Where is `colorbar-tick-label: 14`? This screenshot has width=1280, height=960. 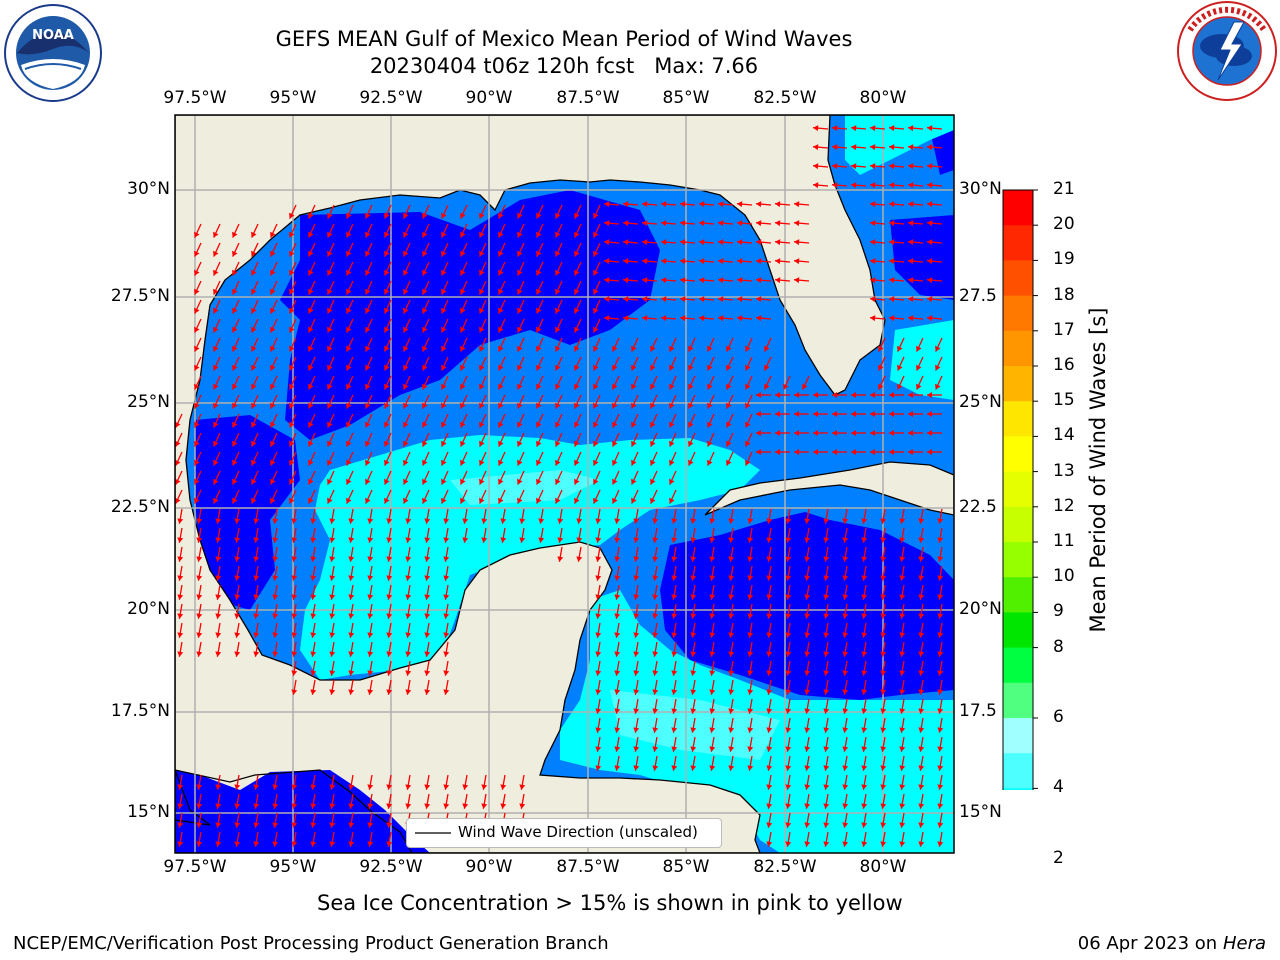 colorbar-tick-label: 14 is located at coordinates (1064, 435).